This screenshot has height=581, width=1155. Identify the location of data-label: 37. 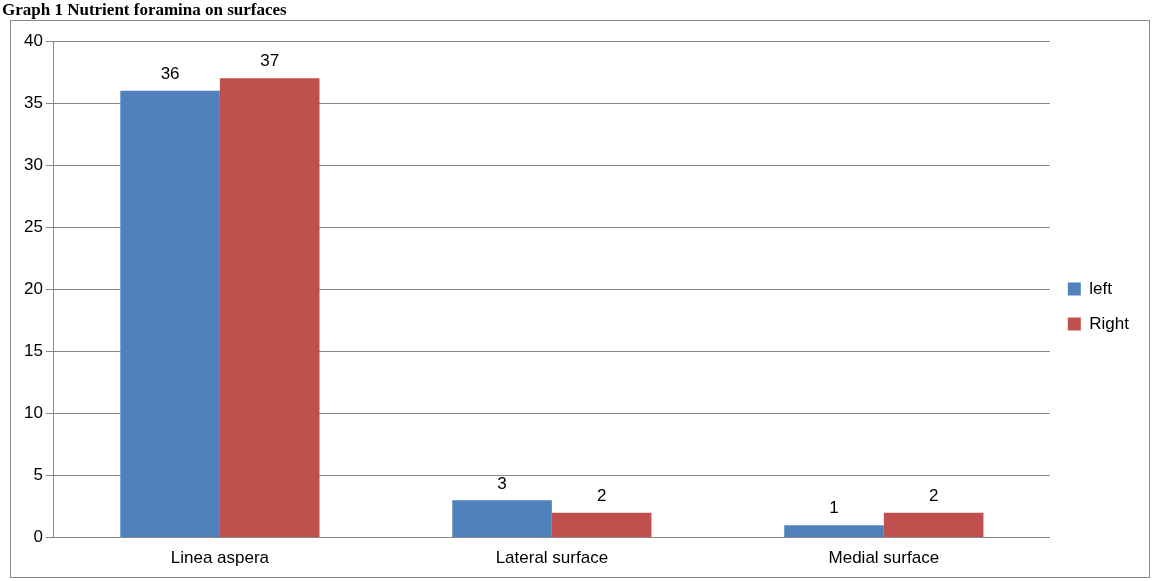
(270, 61).